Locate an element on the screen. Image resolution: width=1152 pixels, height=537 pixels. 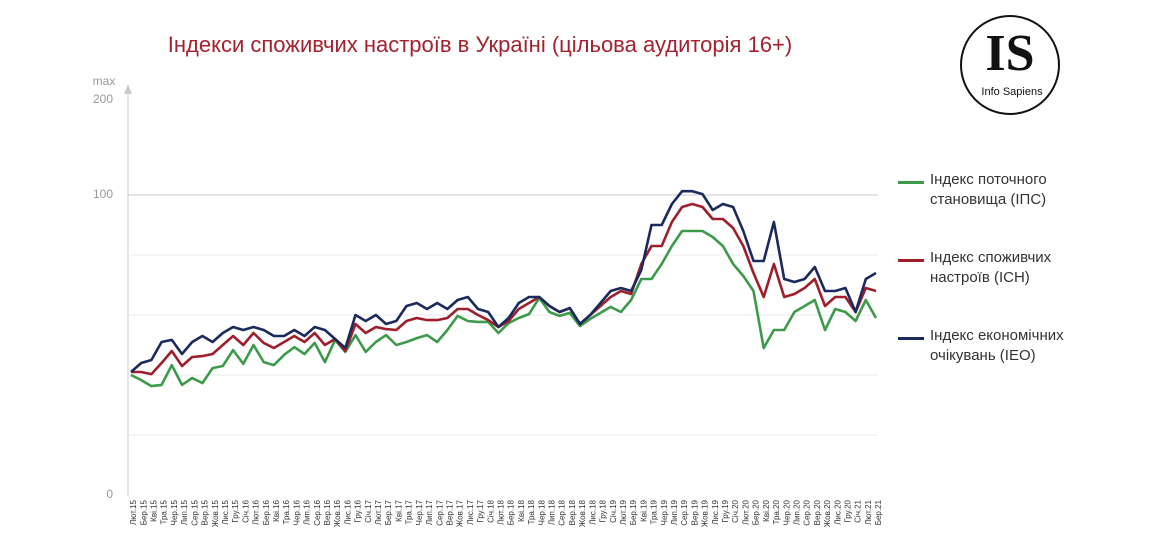
logo-circle is located at coordinates (1010, 65).